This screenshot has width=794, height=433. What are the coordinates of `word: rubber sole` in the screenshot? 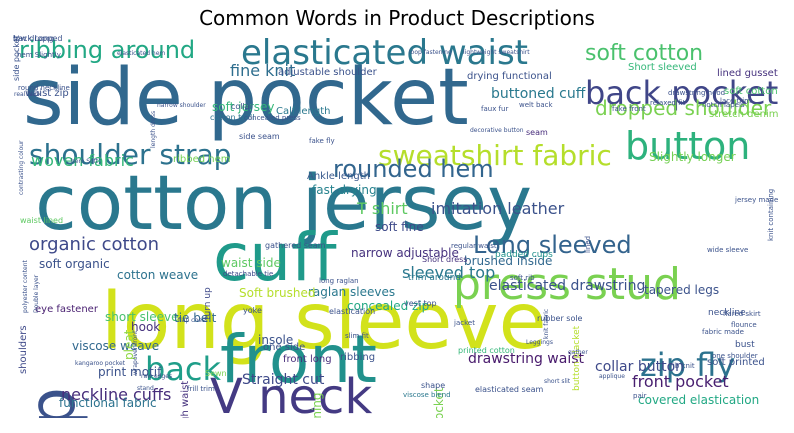 It's located at (560, 318).